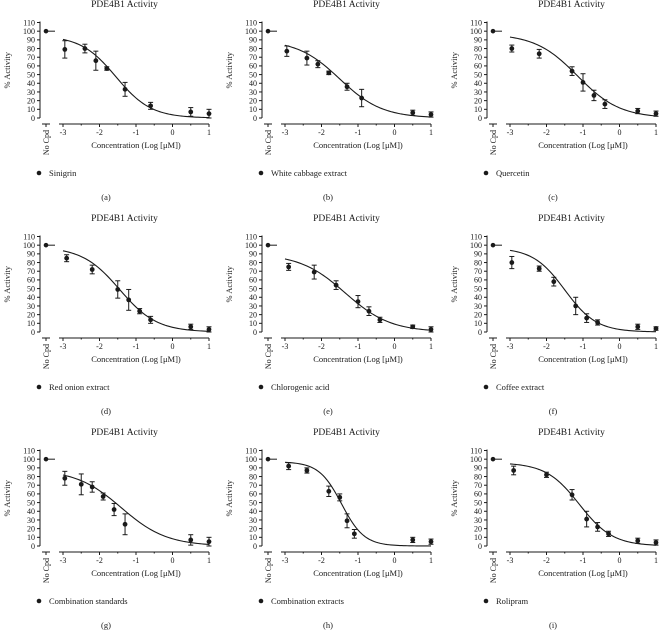  Describe the element at coordinates (106, 411) in the screenshot. I see `panel-label: (d)` at that location.